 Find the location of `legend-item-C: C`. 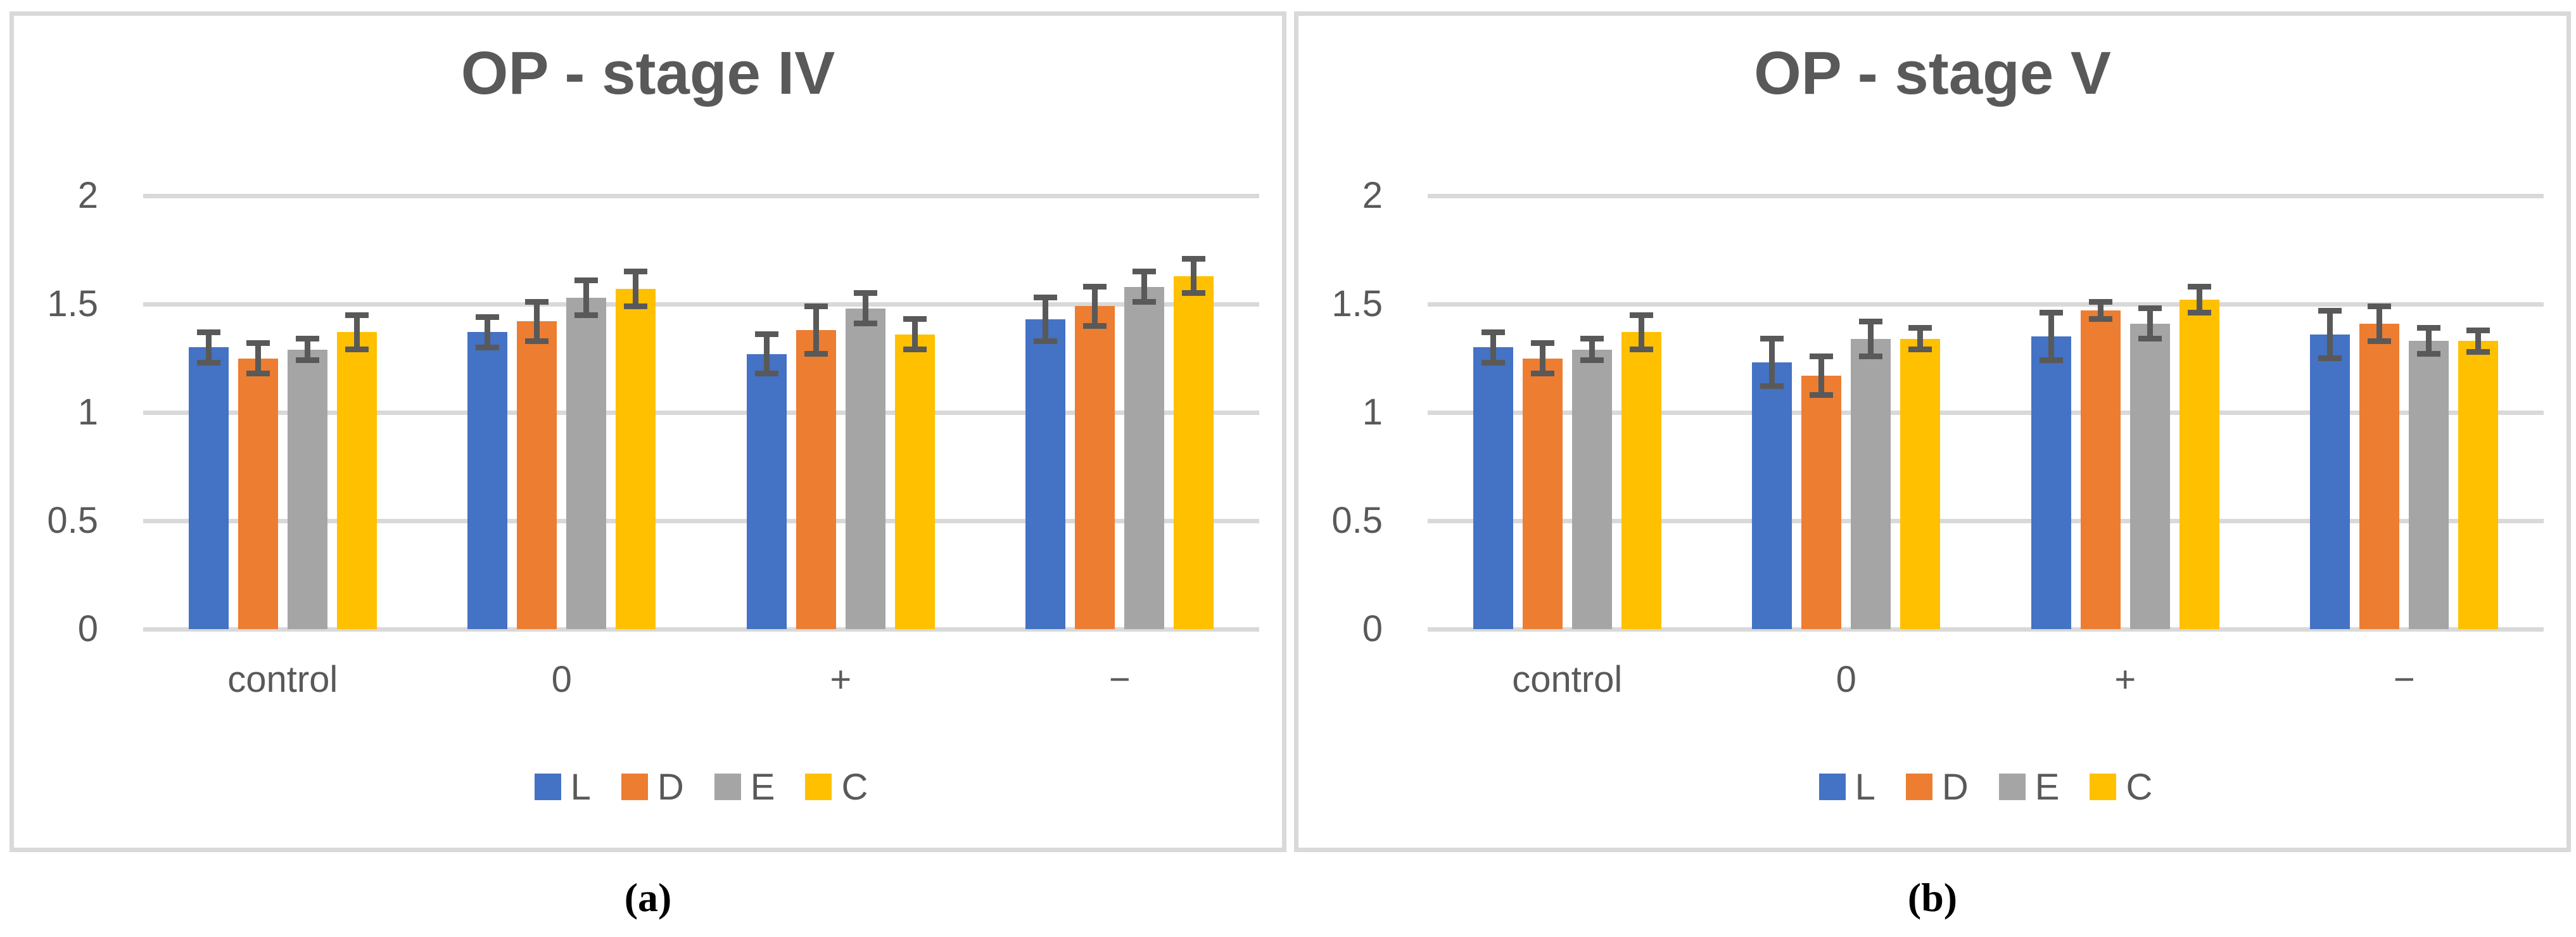

legend-item-C: C is located at coordinates (2121, 787).